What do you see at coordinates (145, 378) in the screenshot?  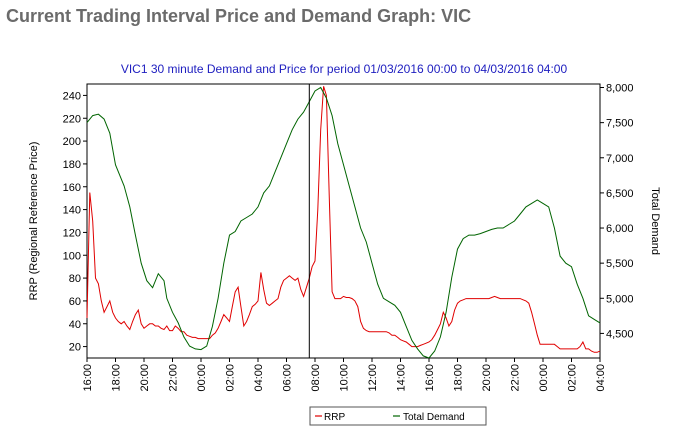 I see `x-tick-label-2: 20:00` at bounding box center [145, 378].